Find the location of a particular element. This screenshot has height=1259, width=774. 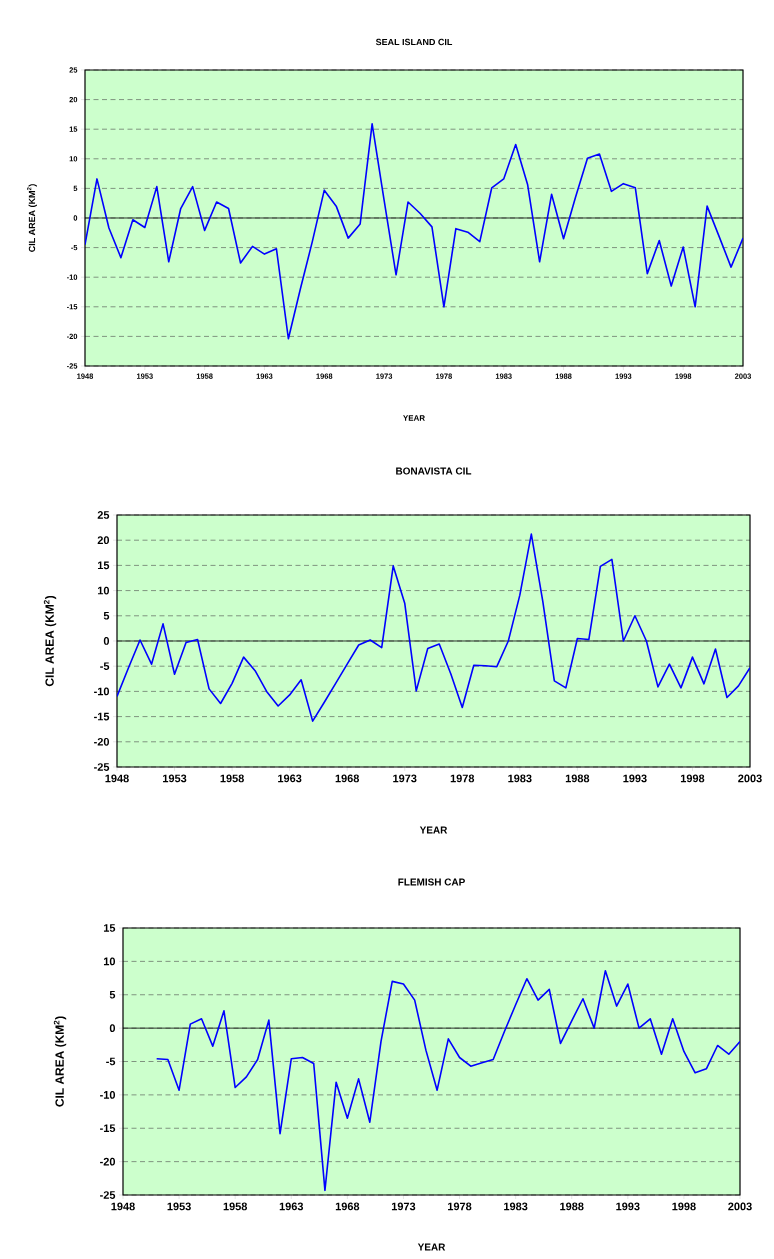

chart-title: FLEMISH CAP is located at coordinates (431, 882).